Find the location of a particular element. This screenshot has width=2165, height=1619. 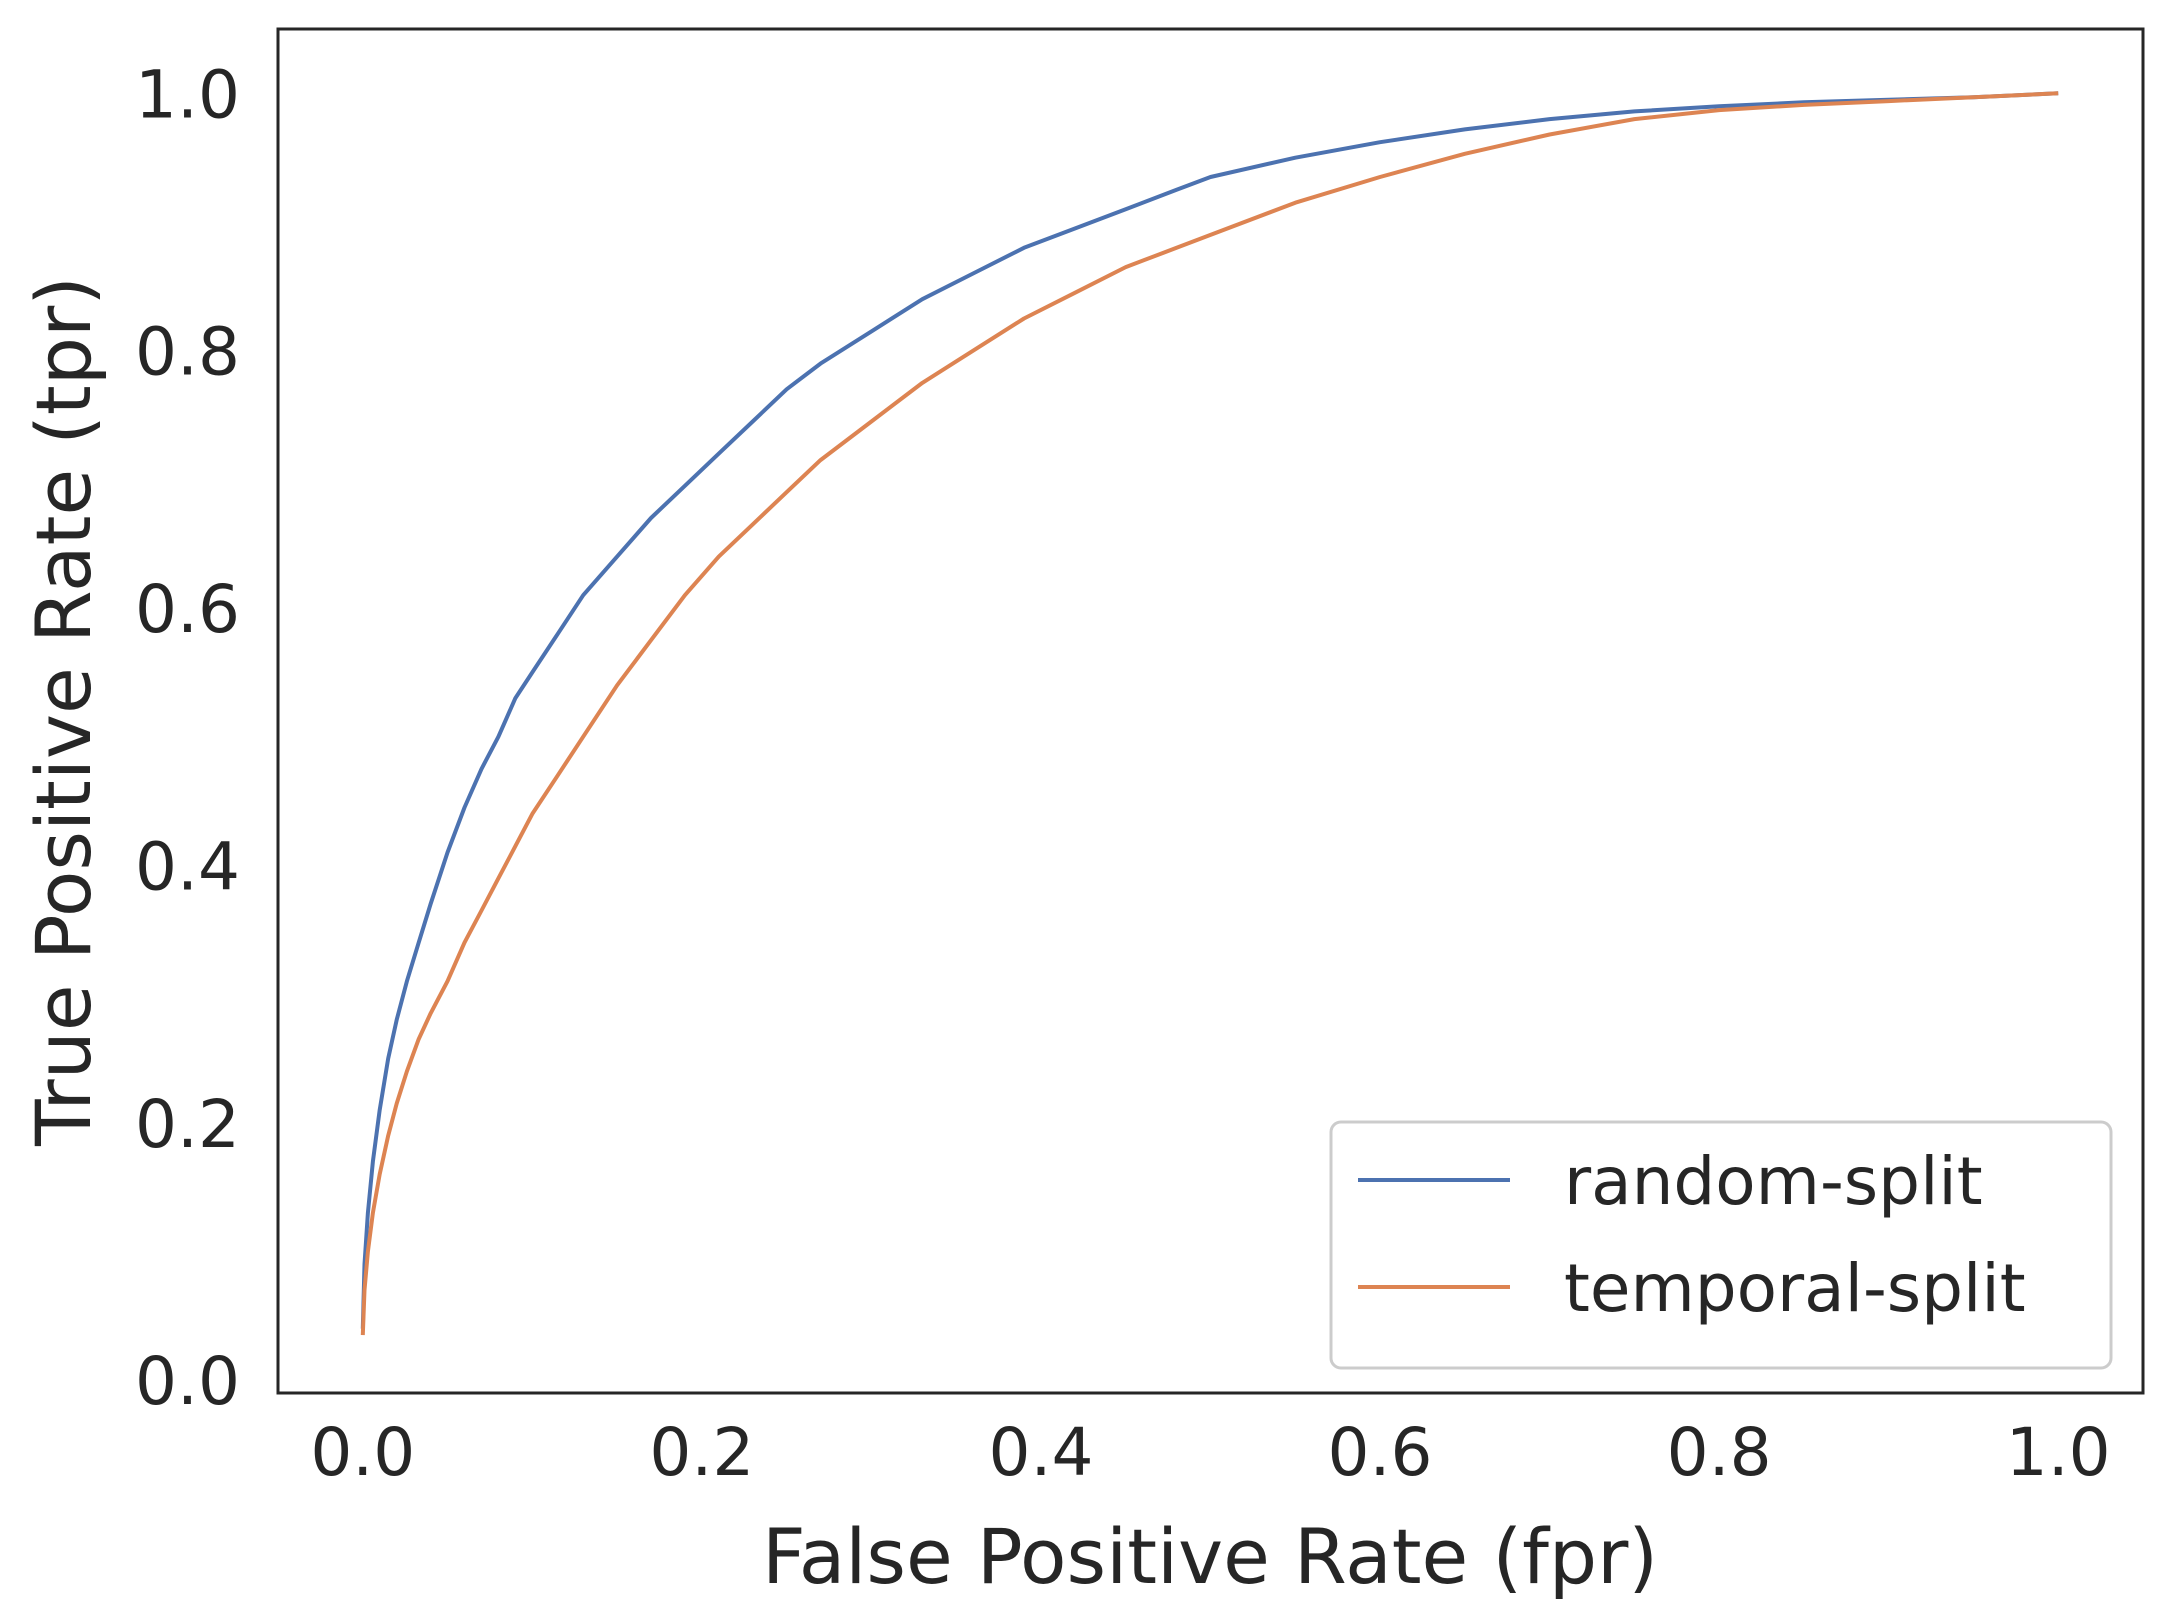

y-tick-label: 0.0 is located at coordinates (187, 1381).